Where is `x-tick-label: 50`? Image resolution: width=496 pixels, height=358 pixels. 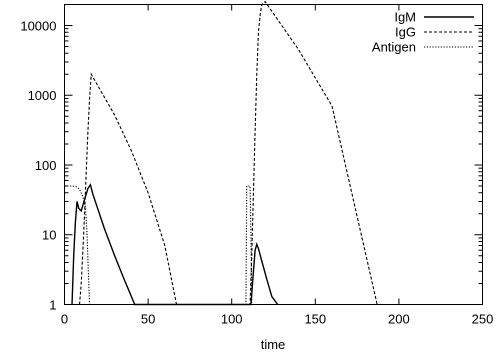 x-tick-label: 50 is located at coordinates (148, 319).